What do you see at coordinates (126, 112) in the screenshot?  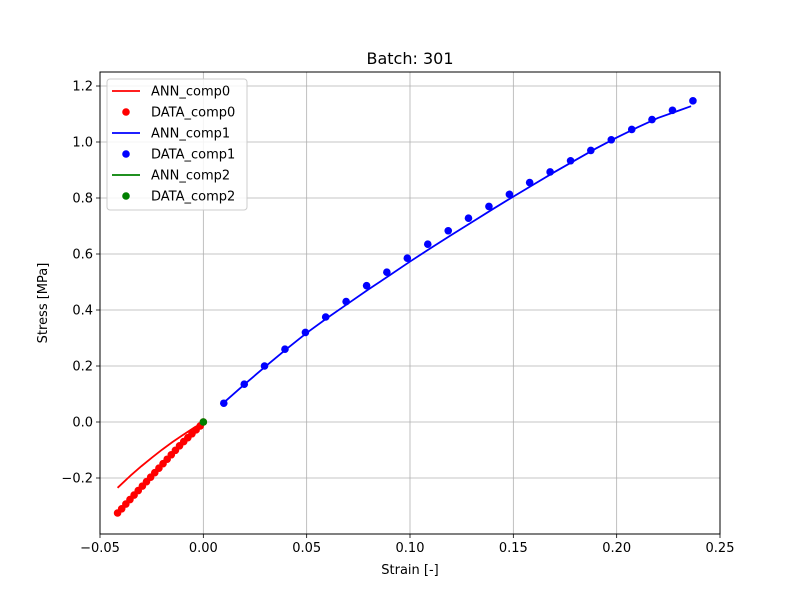 I see `legend-swatch-data-comp0` at bounding box center [126, 112].